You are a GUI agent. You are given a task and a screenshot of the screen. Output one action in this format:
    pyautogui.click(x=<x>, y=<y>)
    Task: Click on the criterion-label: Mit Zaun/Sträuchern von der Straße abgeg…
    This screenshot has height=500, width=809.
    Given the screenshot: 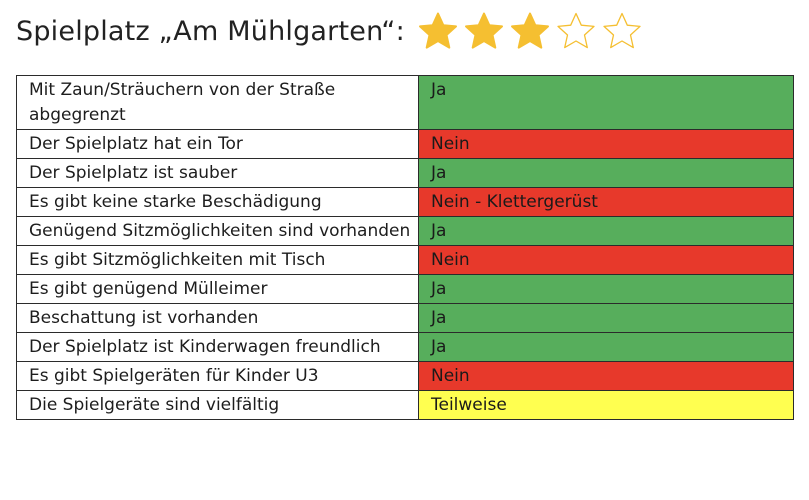 What is the action you would take?
    pyautogui.click(x=217, y=102)
    